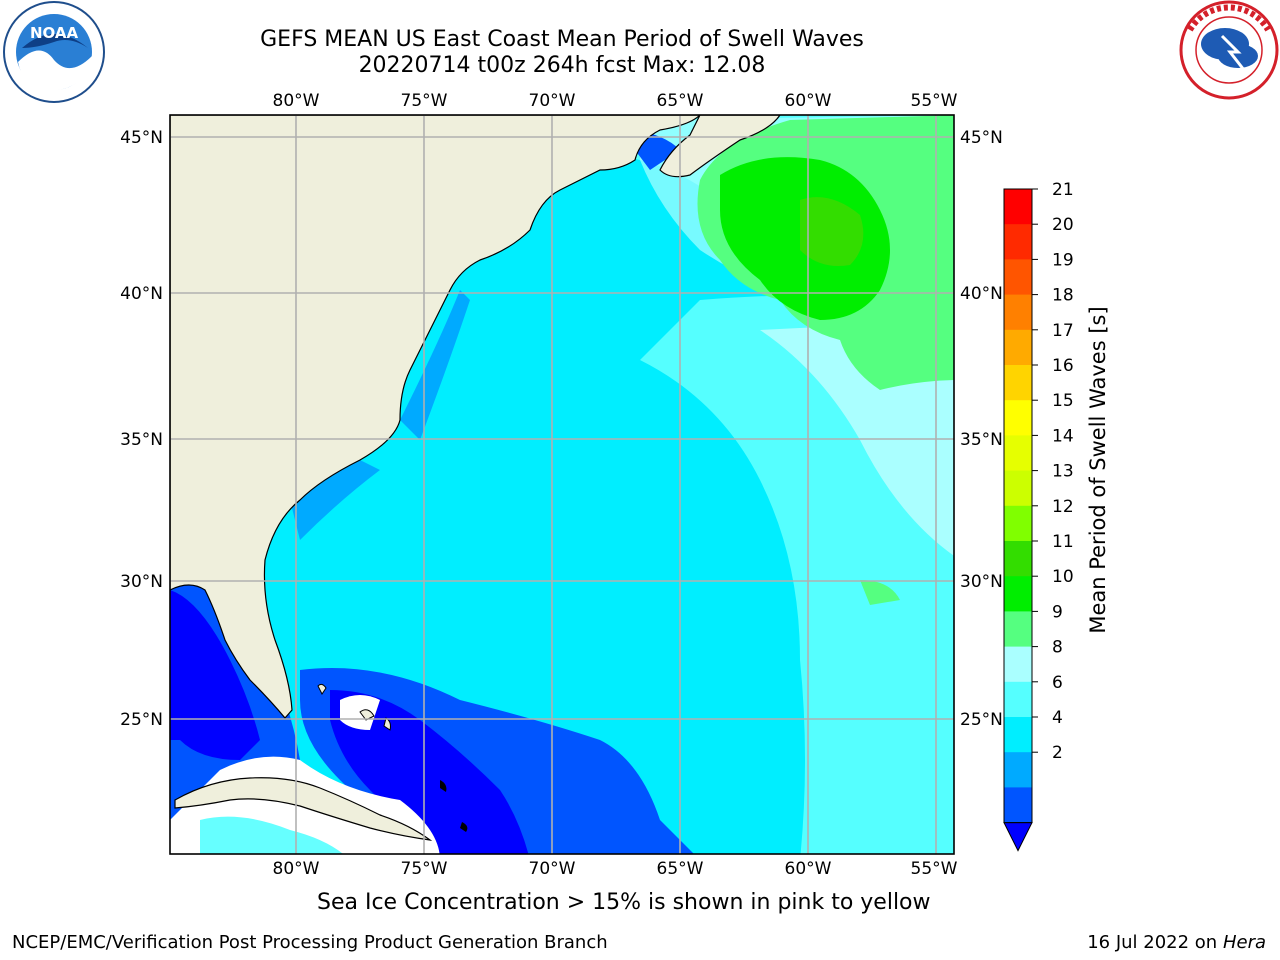 This screenshot has width=1280, height=960. I want to click on lon-label-top: 55°W, so click(934, 101).